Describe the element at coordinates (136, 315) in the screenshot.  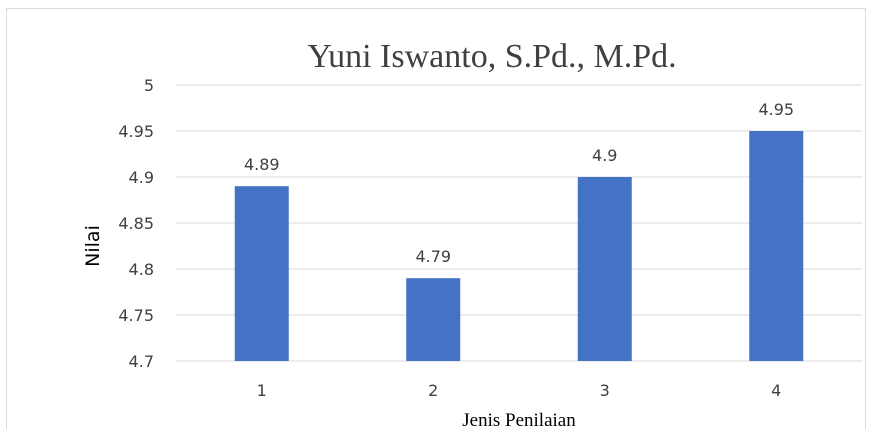
I see `y-tick-label: 4.75` at that location.